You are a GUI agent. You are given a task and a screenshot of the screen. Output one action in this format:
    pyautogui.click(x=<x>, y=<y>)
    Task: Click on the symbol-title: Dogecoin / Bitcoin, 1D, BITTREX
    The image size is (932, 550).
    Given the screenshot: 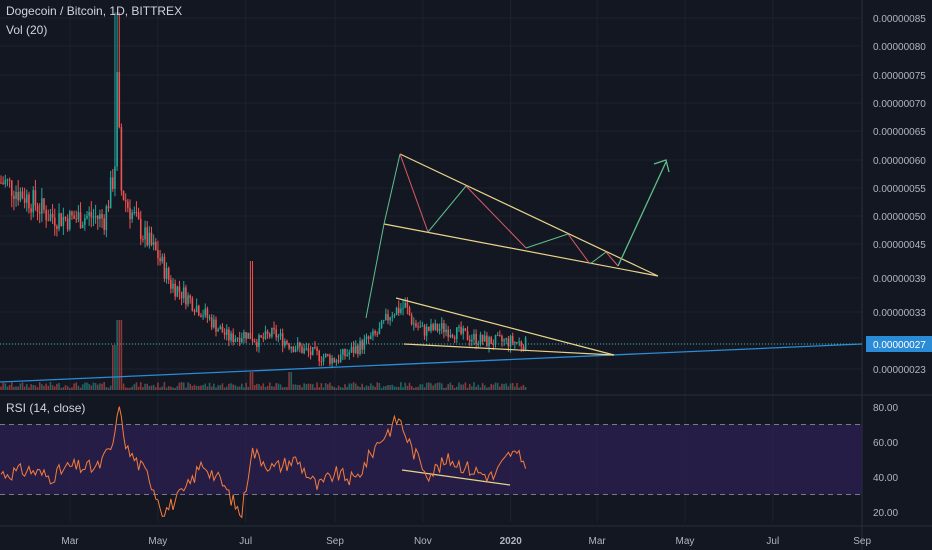 What is the action you would take?
    pyautogui.click(x=94, y=11)
    